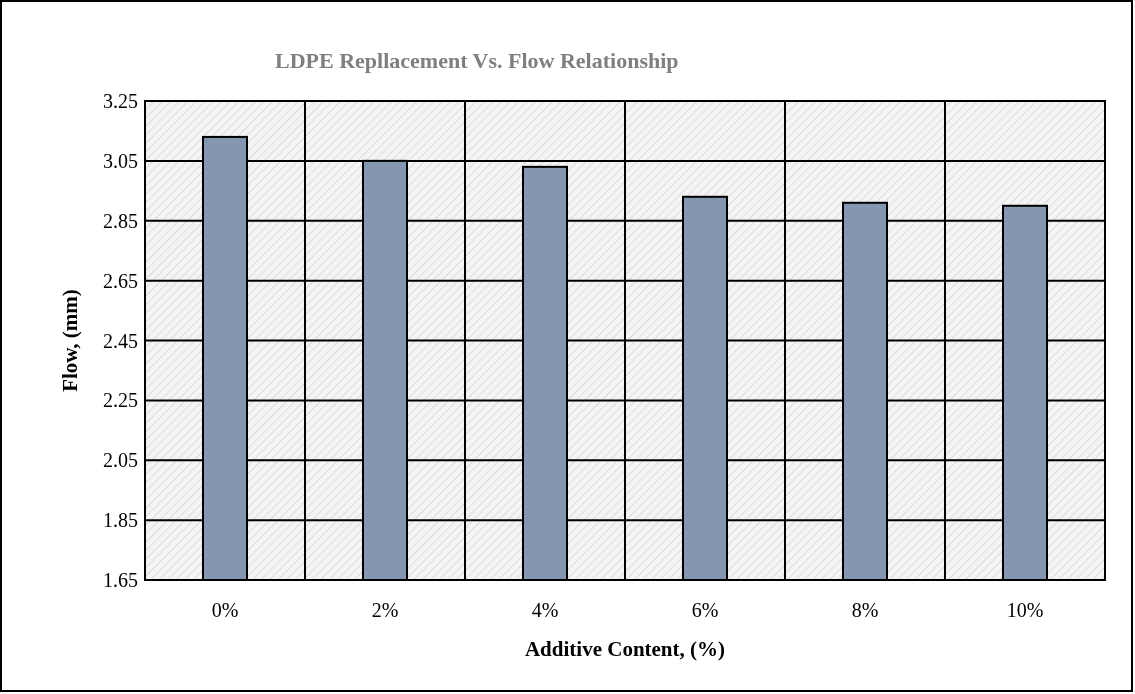 The height and width of the screenshot is (694, 1135). I want to click on x-tick-label: 8%, so click(865, 610).